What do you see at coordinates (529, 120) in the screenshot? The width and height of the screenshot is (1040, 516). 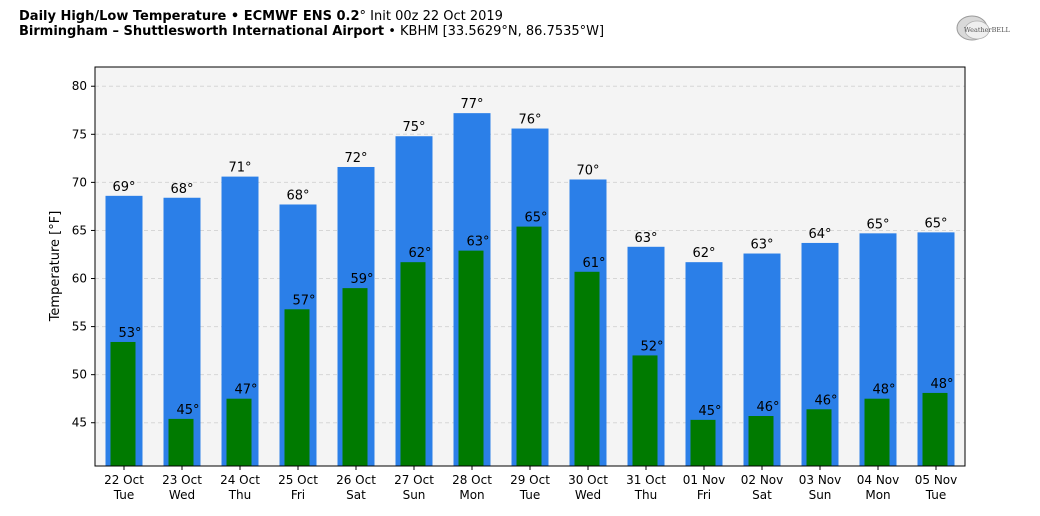 I see `high-temp-label: 76°` at bounding box center [529, 120].